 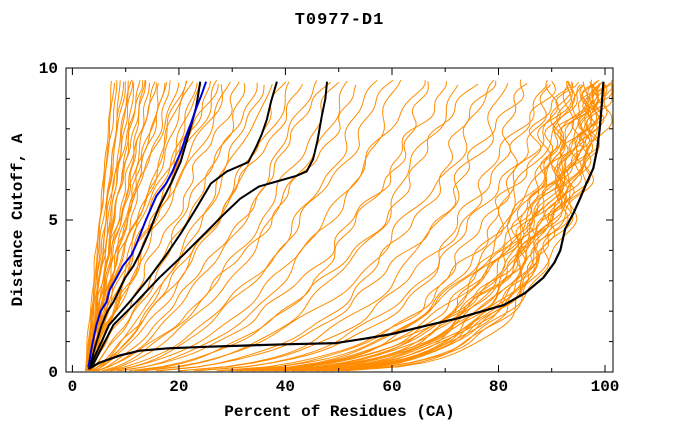 What do you see at coordinates (178, 387) in the screenshot?
I see `x-tick-label: 20` at bounding box center [178, 387].